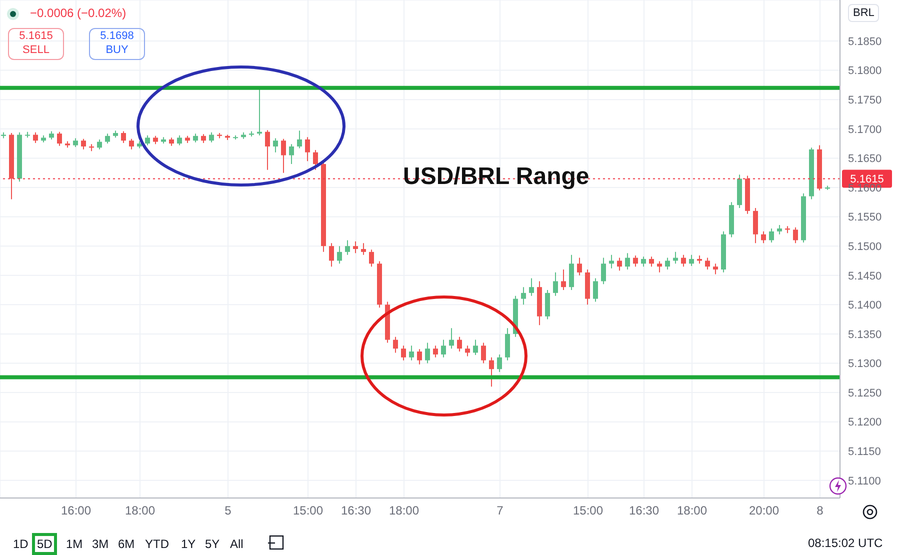  Describe the element at coordinates (865, 393) in the screenshot. I see `y-tick-label: 5.1250` at that location.